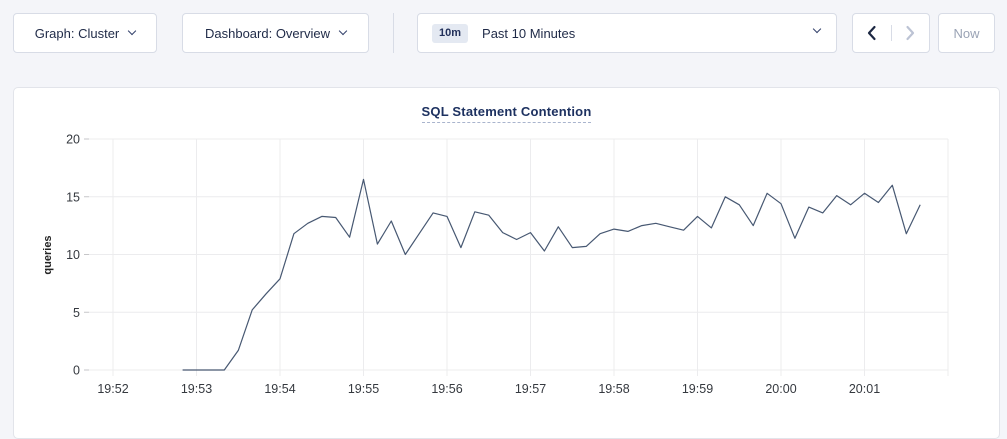  I want to click on time-range-badge: 10m, so click(450, 33).